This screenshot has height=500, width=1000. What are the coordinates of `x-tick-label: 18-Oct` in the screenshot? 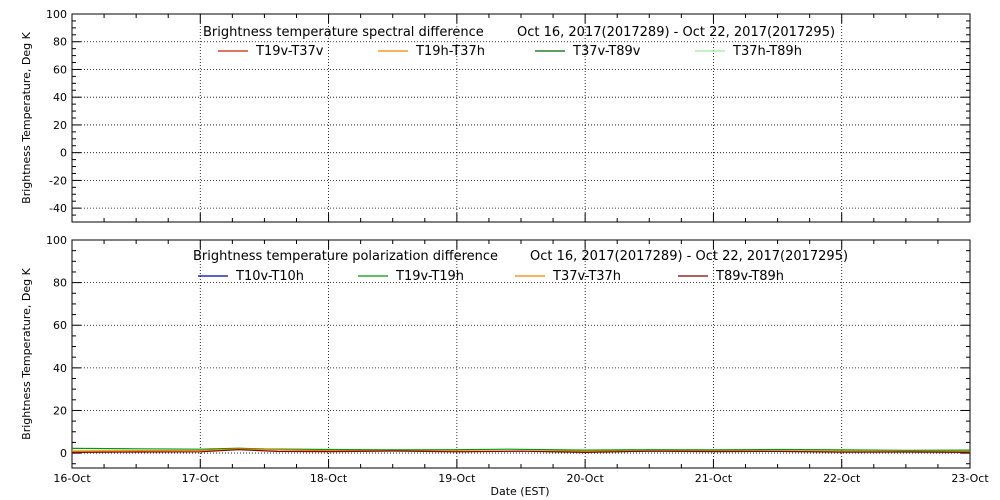 It's located at (329, 478).